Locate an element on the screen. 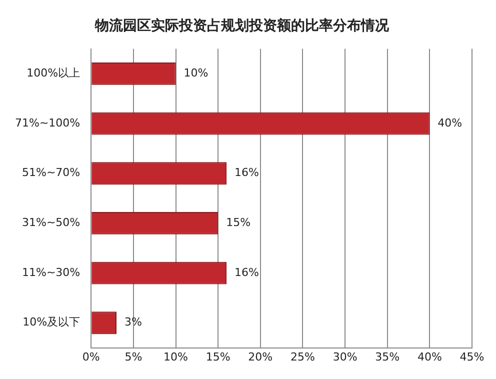  y-tick-label: 71%~100% is located at coordinates (47, 123).